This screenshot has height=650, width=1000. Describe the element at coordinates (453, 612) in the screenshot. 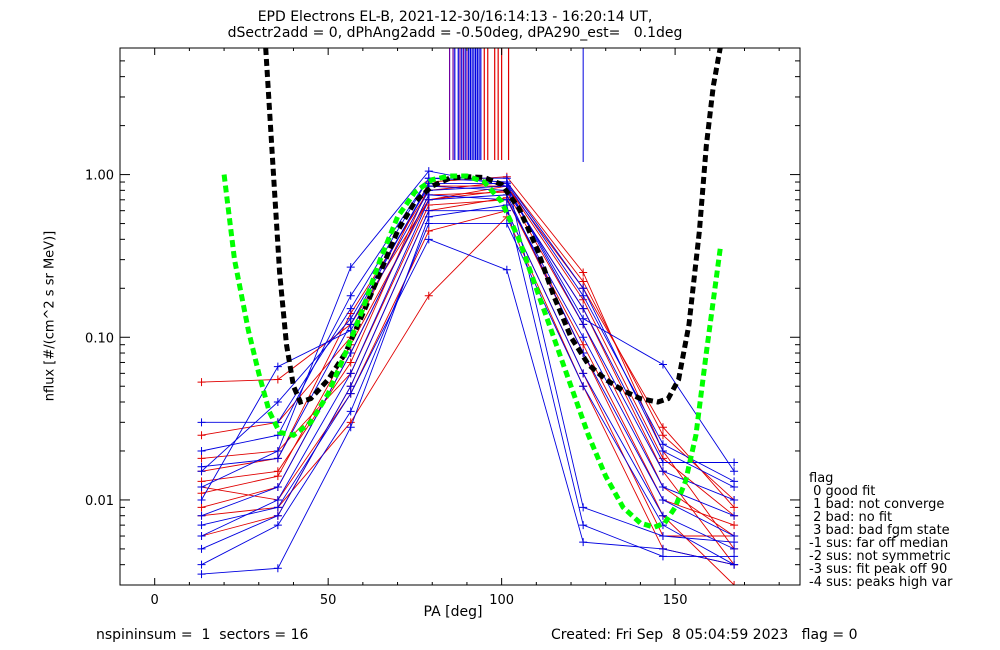

I see `x-axis-label: PA [deg]` at that location.